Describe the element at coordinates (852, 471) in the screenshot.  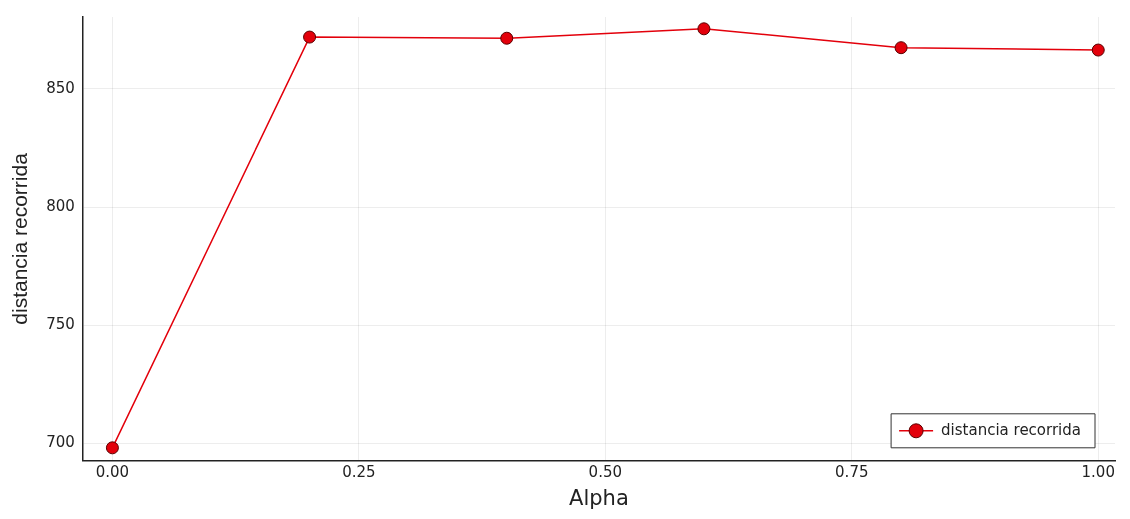
I see `x-tick-label: 0.75` at that location.